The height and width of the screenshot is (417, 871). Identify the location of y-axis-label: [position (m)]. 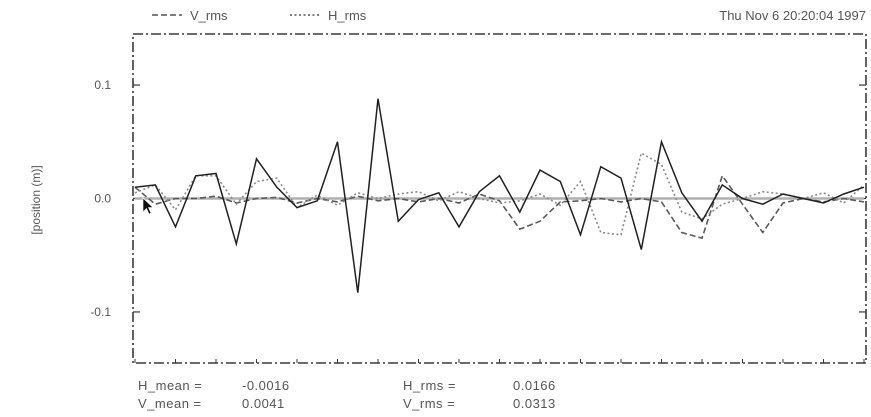
(36, 199).